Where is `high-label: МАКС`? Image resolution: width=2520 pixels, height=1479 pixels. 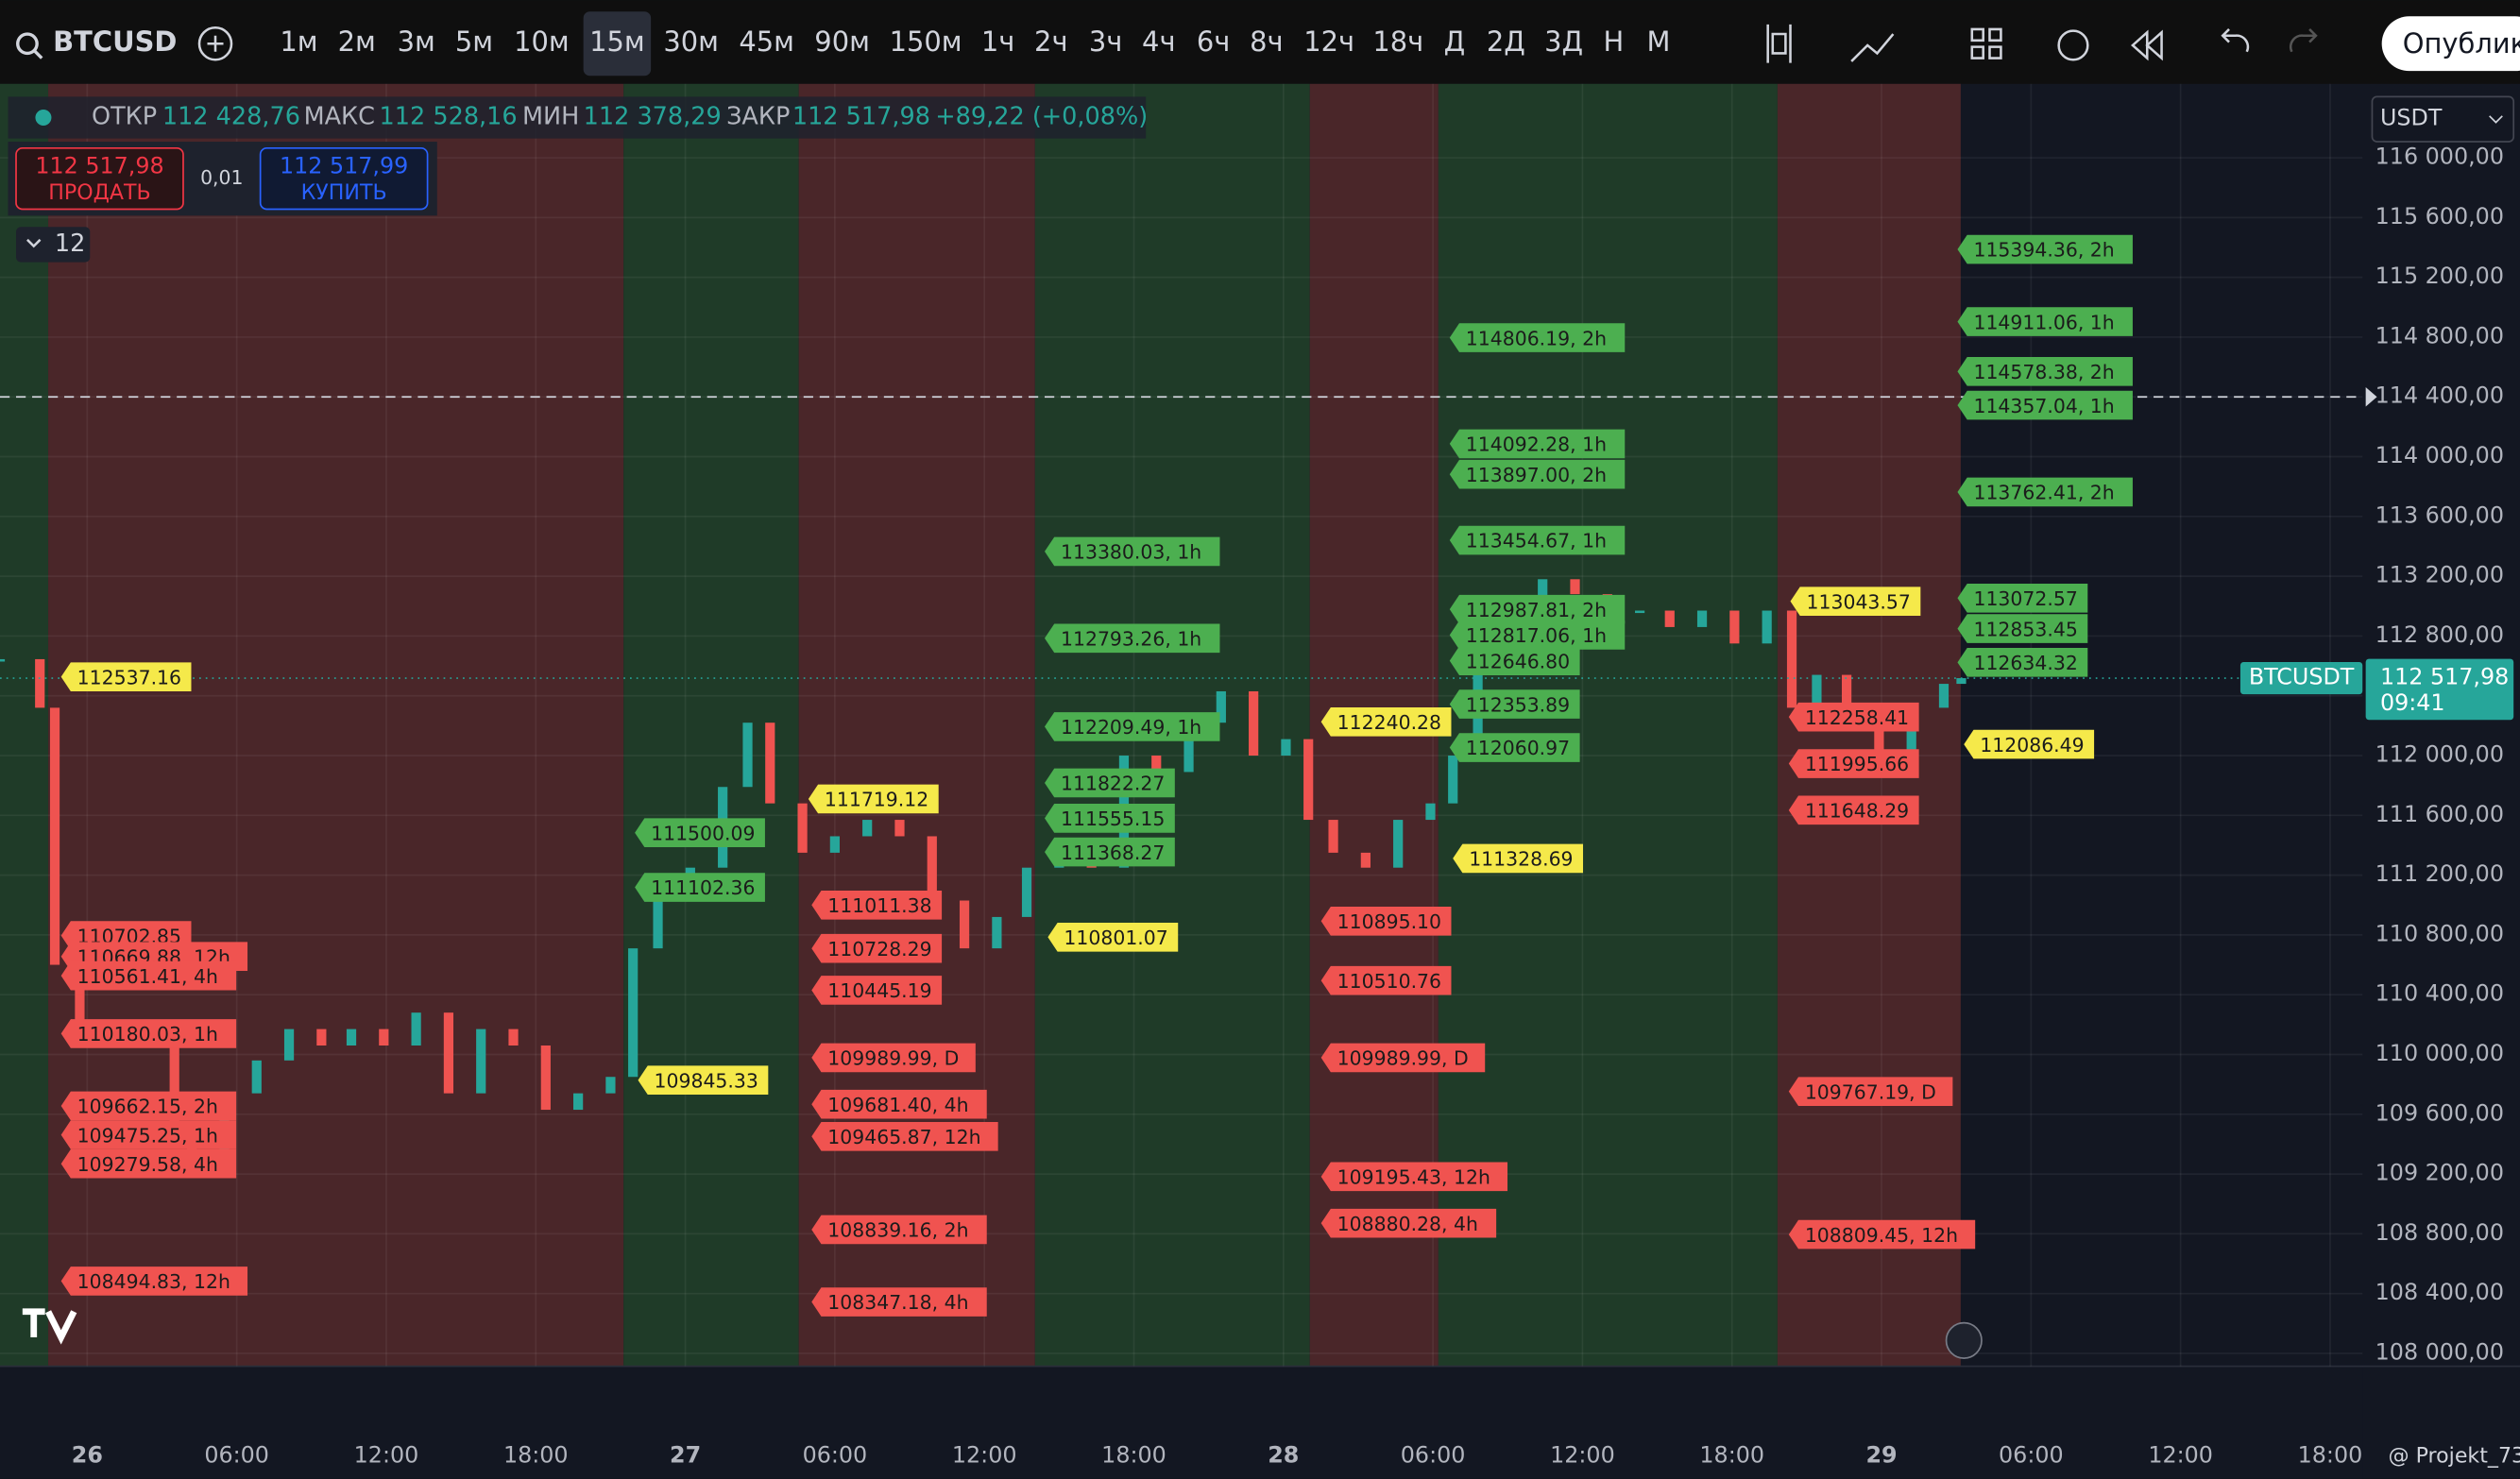 high-label: МАКС is located at coordinates (339, 117).